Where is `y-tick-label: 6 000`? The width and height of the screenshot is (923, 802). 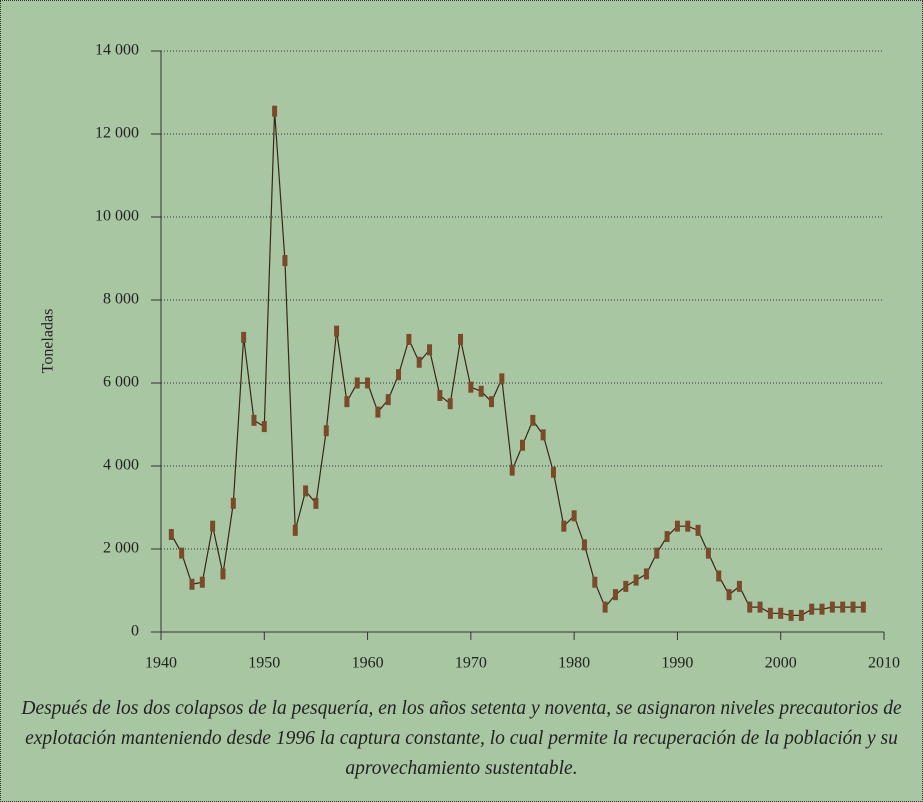 y-tick-label: 6 000 is located at coordinates (121, 382).